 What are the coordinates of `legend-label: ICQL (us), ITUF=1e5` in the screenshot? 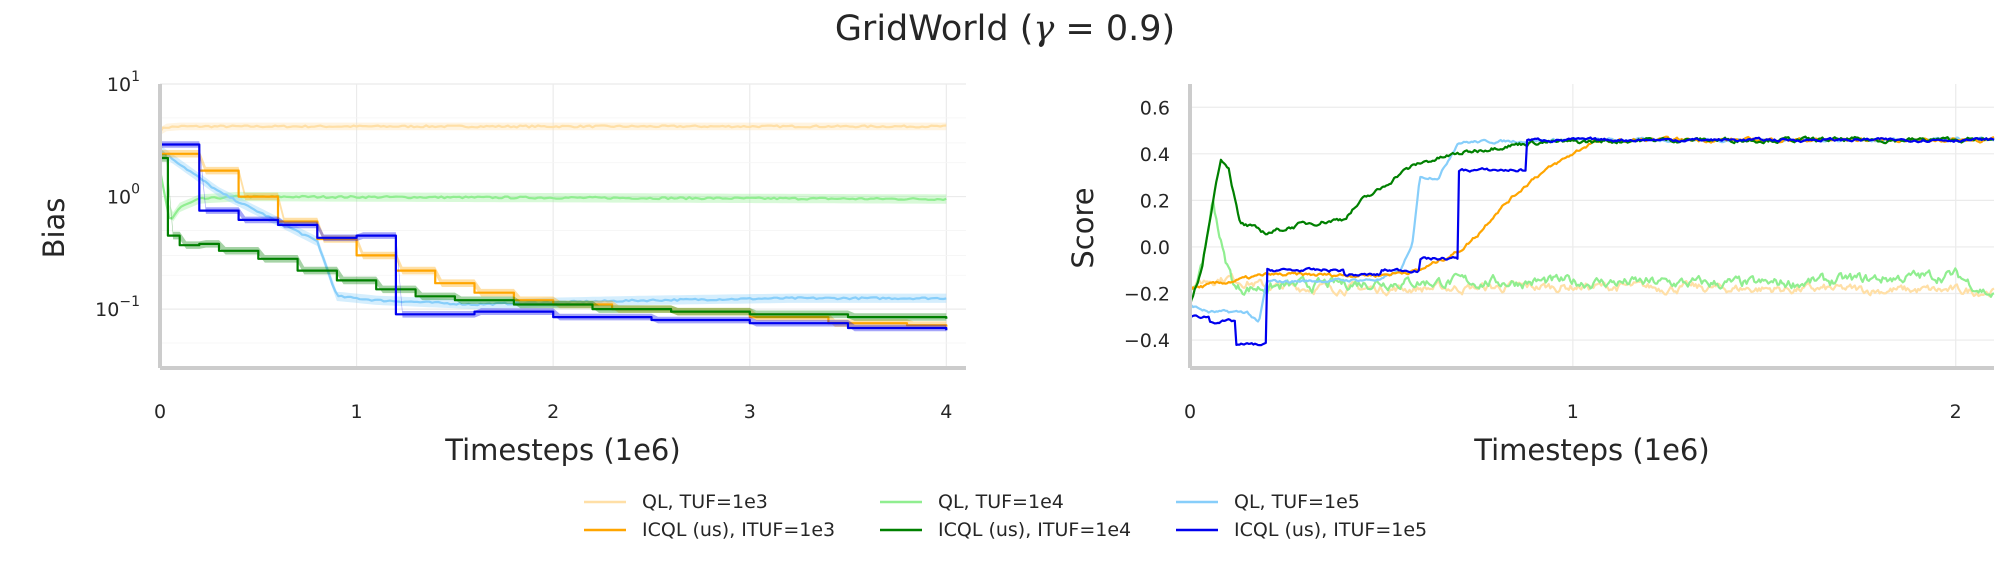 It's located at (1330, 530).